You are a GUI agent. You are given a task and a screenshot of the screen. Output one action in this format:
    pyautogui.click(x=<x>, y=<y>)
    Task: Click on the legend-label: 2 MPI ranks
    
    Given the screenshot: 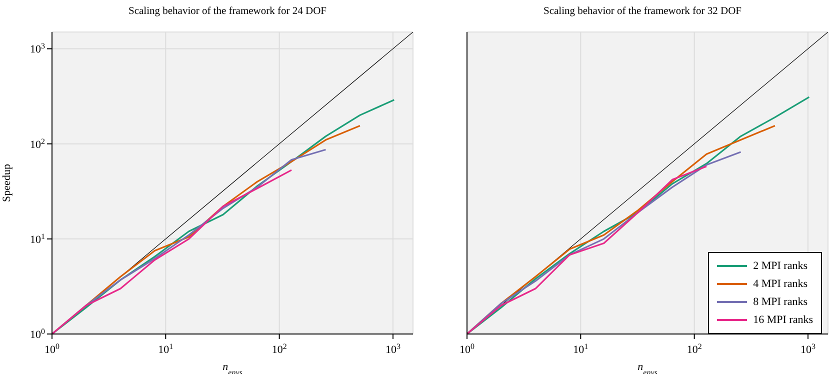 What is the action you would take?
    pyautogui.click(x=780, y=266)
    